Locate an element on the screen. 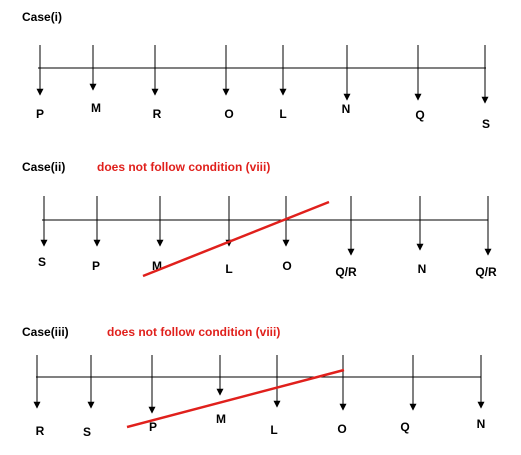 Image resolution: width=521 pixels, height=455 pixels. case-title: Case(ii) is located at coordinates (43, 167).